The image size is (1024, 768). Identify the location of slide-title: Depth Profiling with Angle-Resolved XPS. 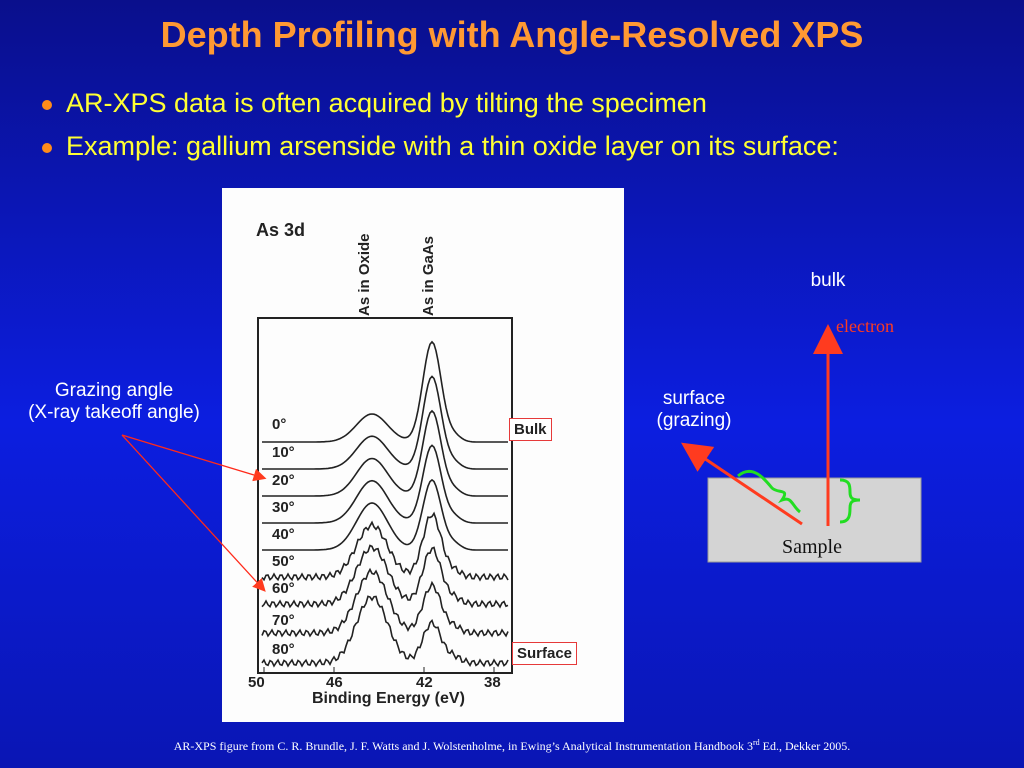
(512, 34).